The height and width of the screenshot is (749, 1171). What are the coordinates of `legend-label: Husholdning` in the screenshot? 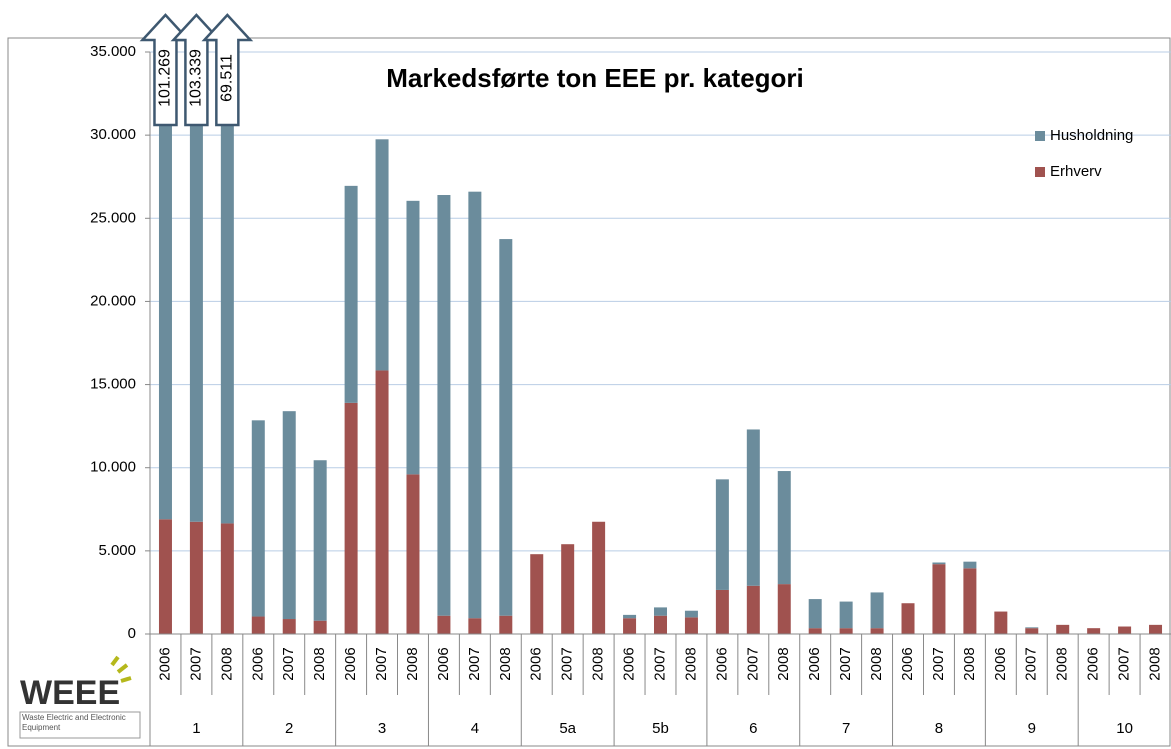 It's located at (1091, 135).